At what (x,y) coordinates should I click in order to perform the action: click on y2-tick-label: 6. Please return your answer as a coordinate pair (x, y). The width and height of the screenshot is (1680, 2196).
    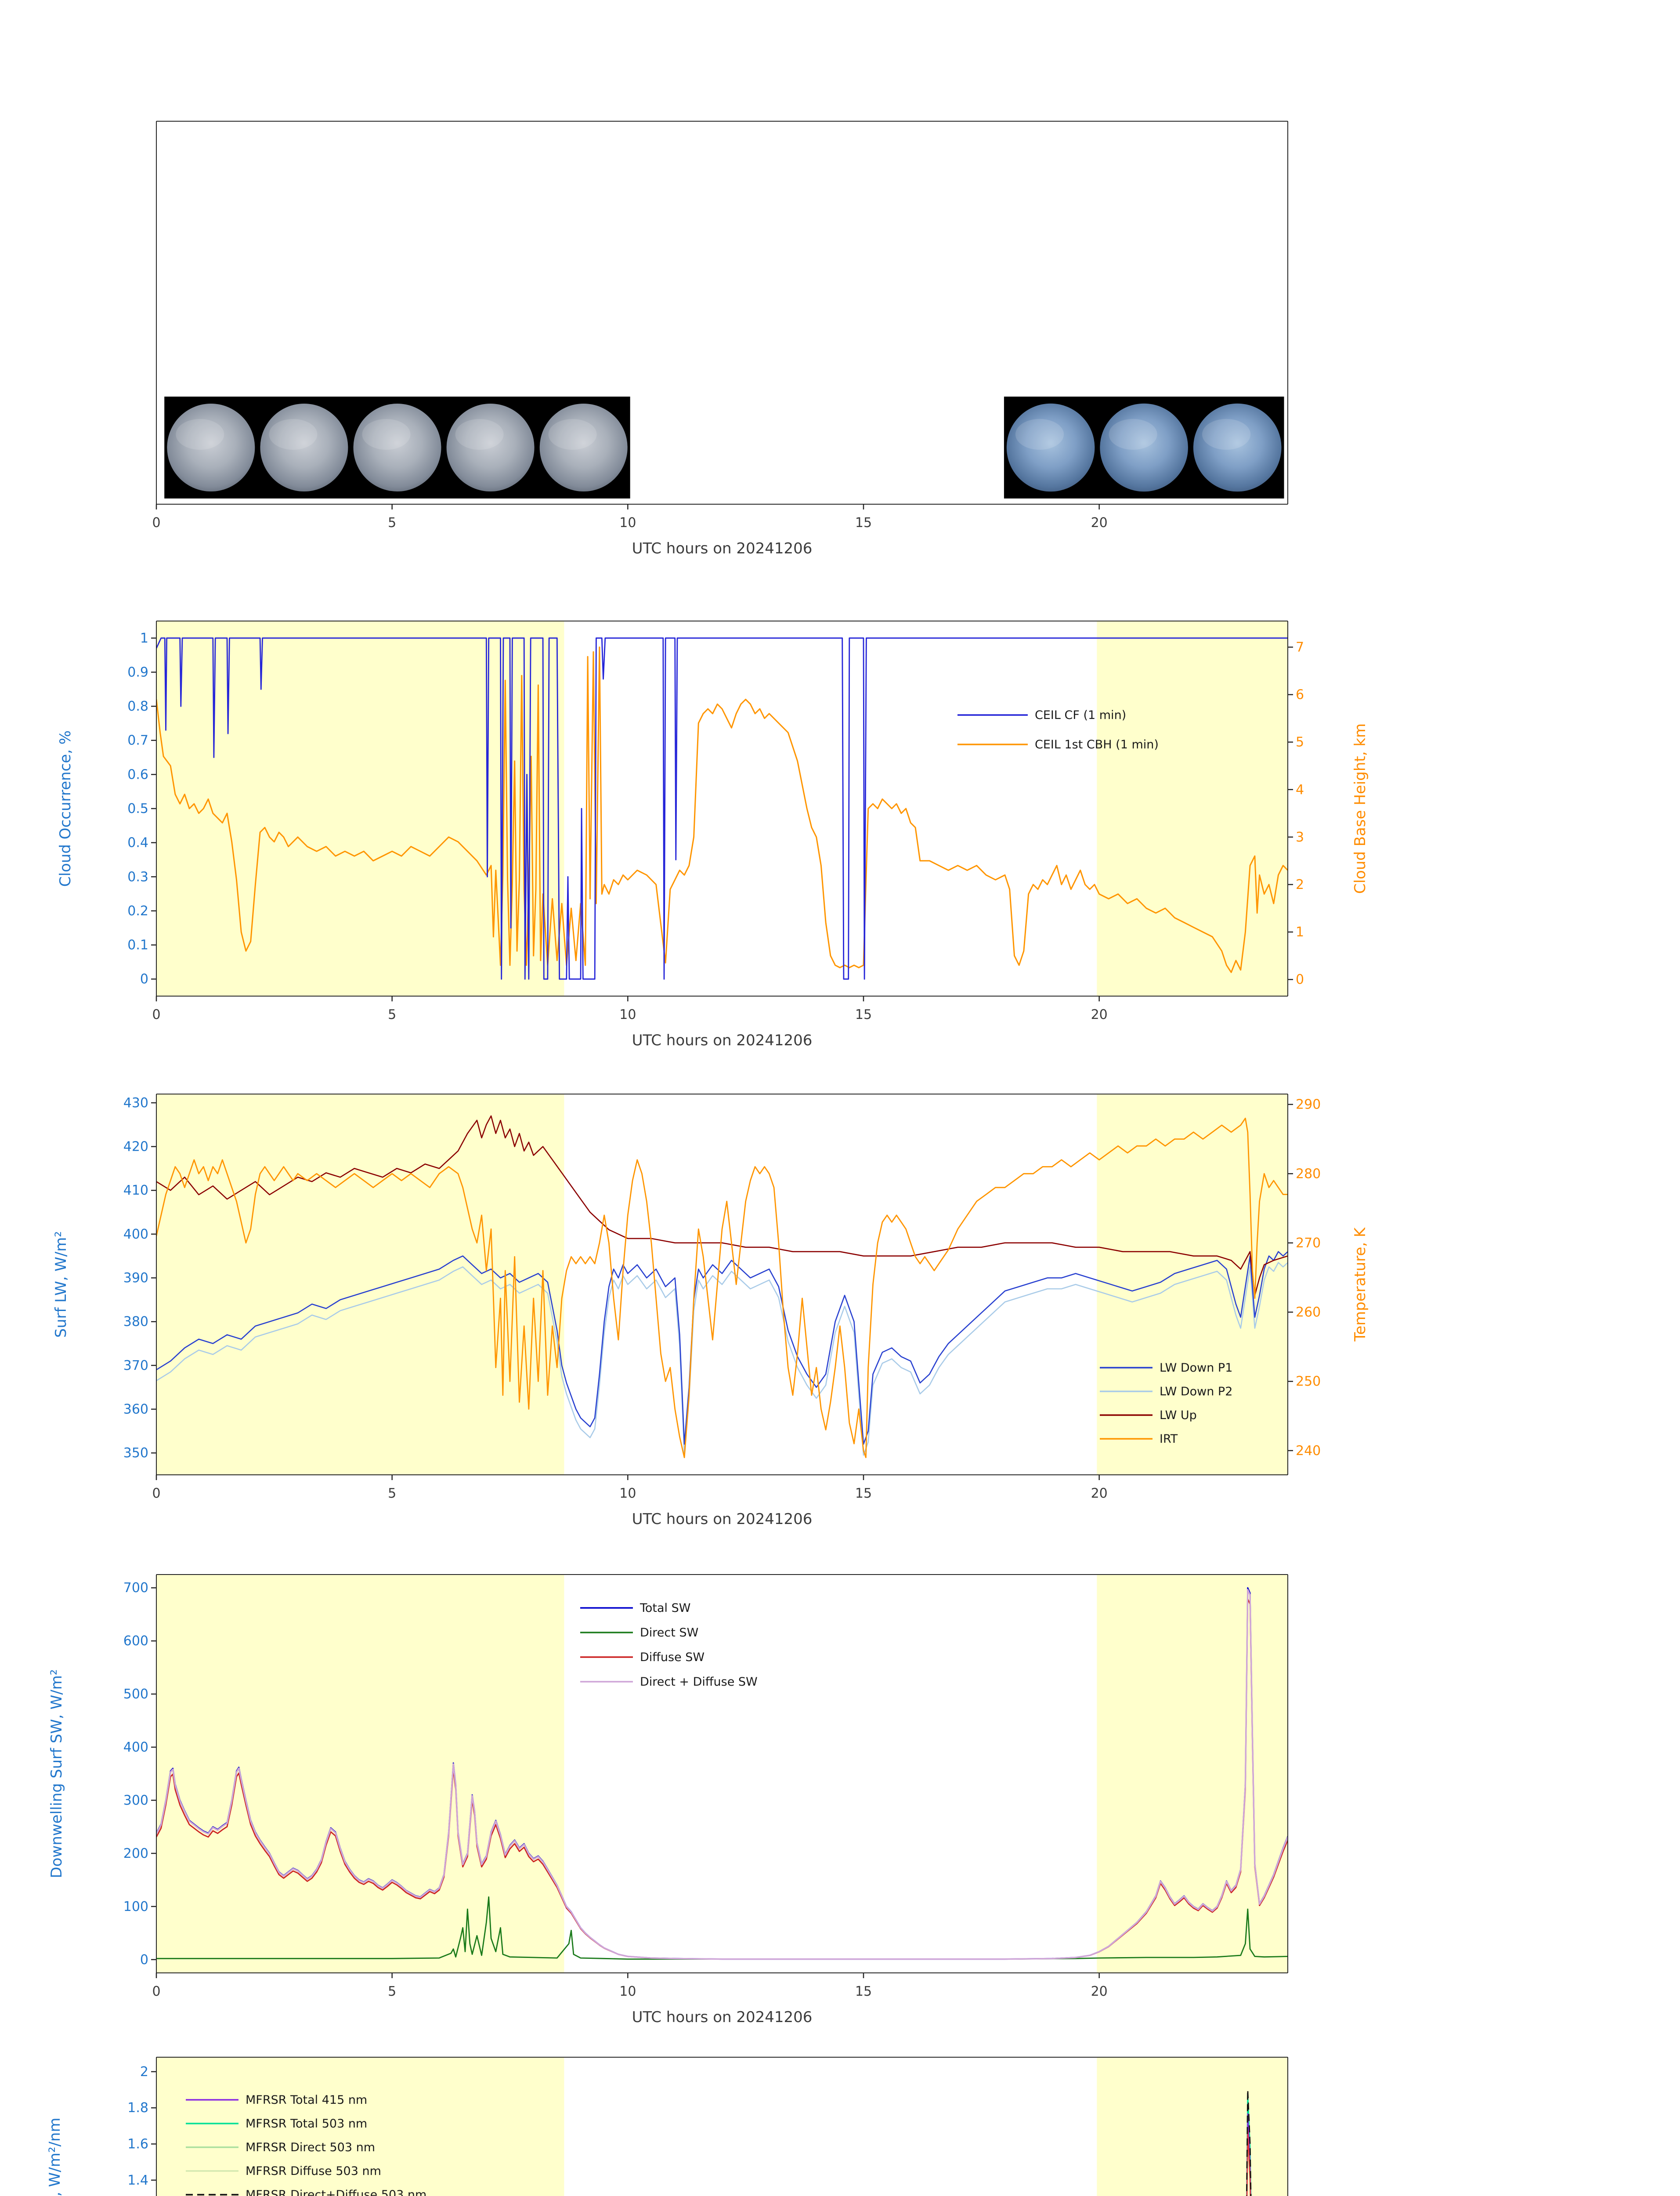
    Looking at the image, I should click on (1300, 695).